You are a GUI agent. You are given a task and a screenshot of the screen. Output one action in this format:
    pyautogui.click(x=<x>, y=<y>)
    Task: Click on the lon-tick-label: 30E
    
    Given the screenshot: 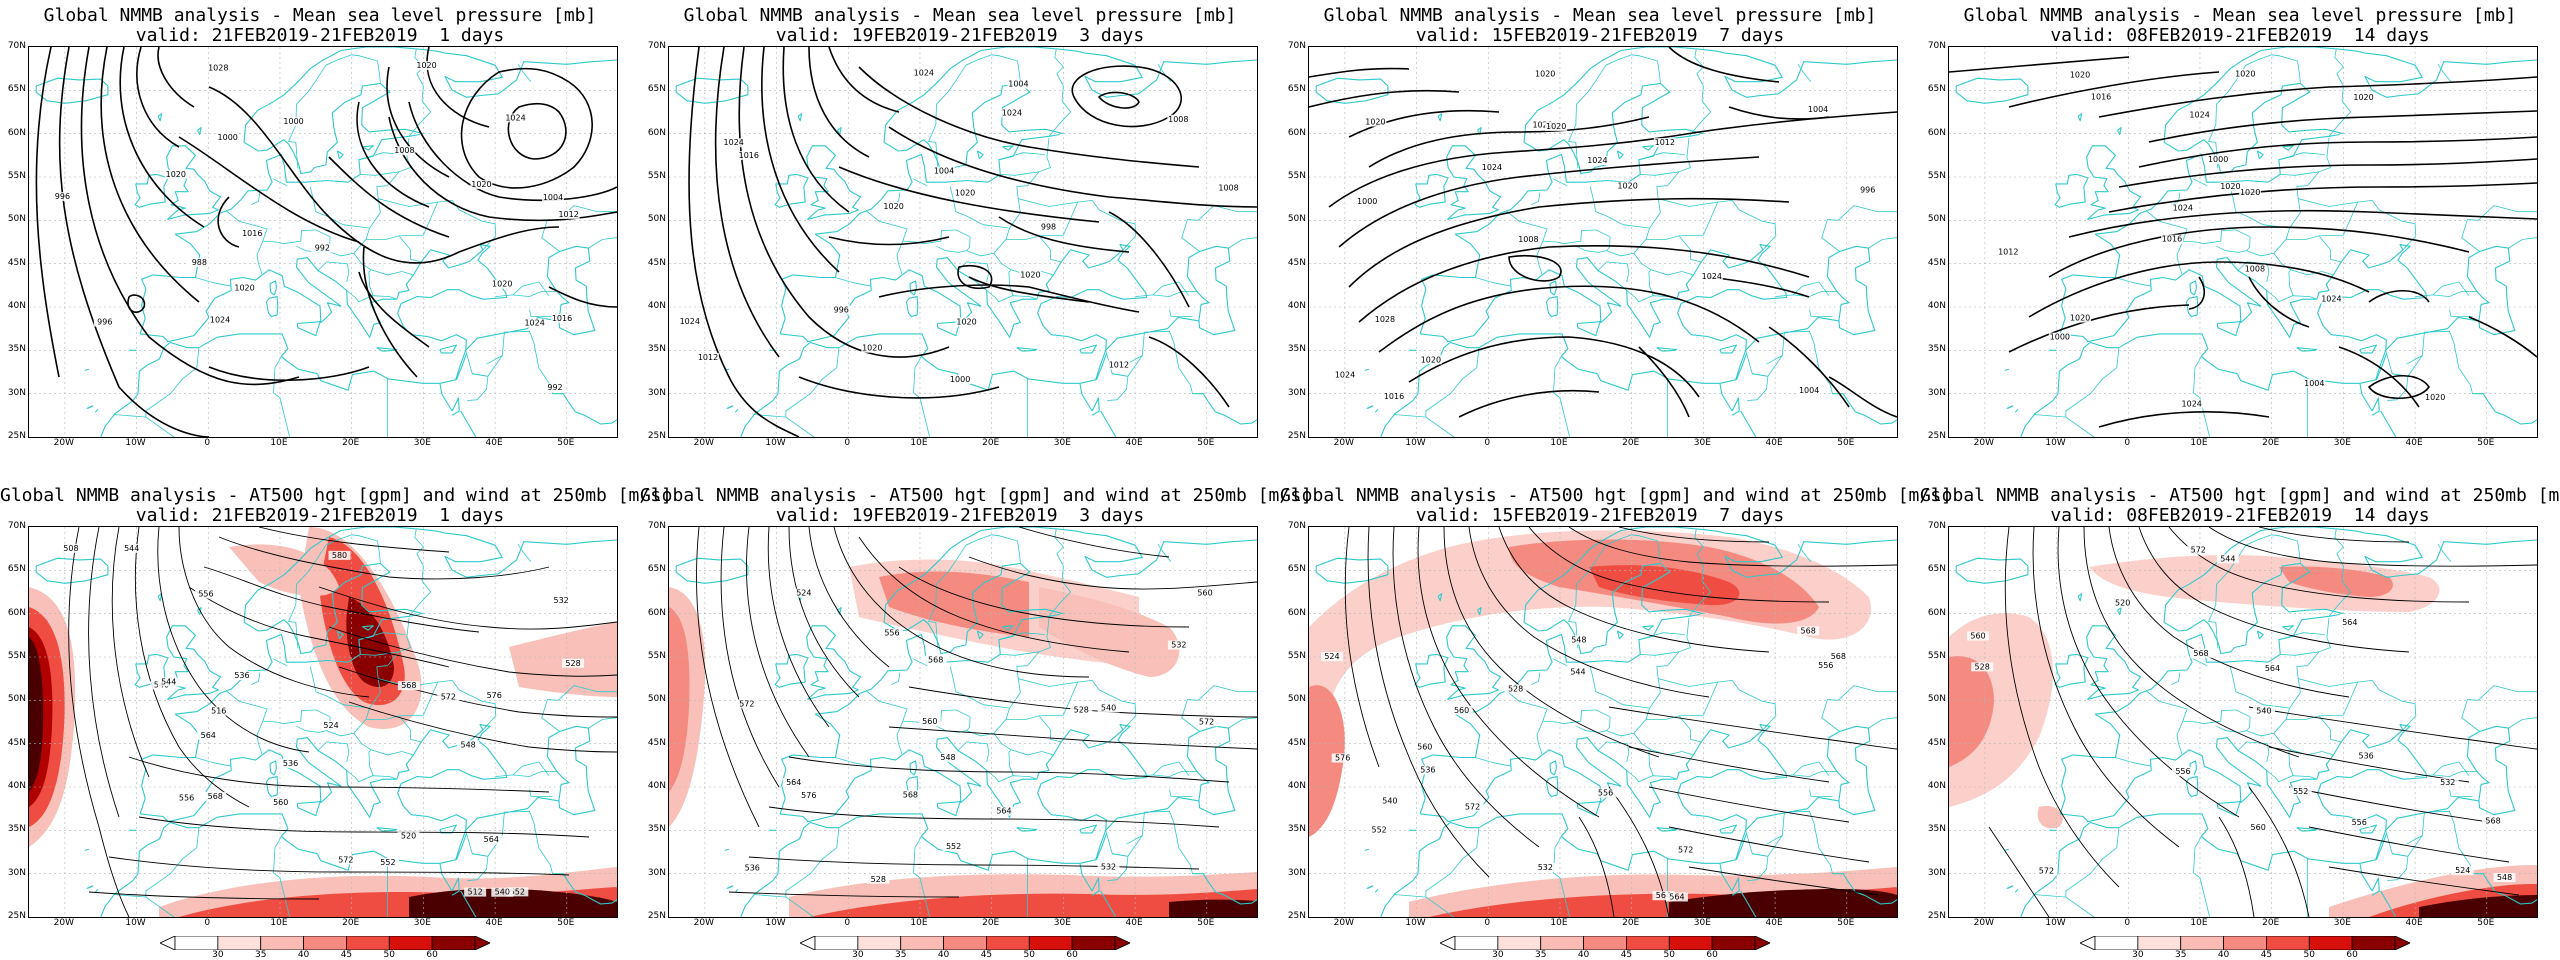 What is the action you would take?
    pyautogui.click(x=1062, y=443)
    